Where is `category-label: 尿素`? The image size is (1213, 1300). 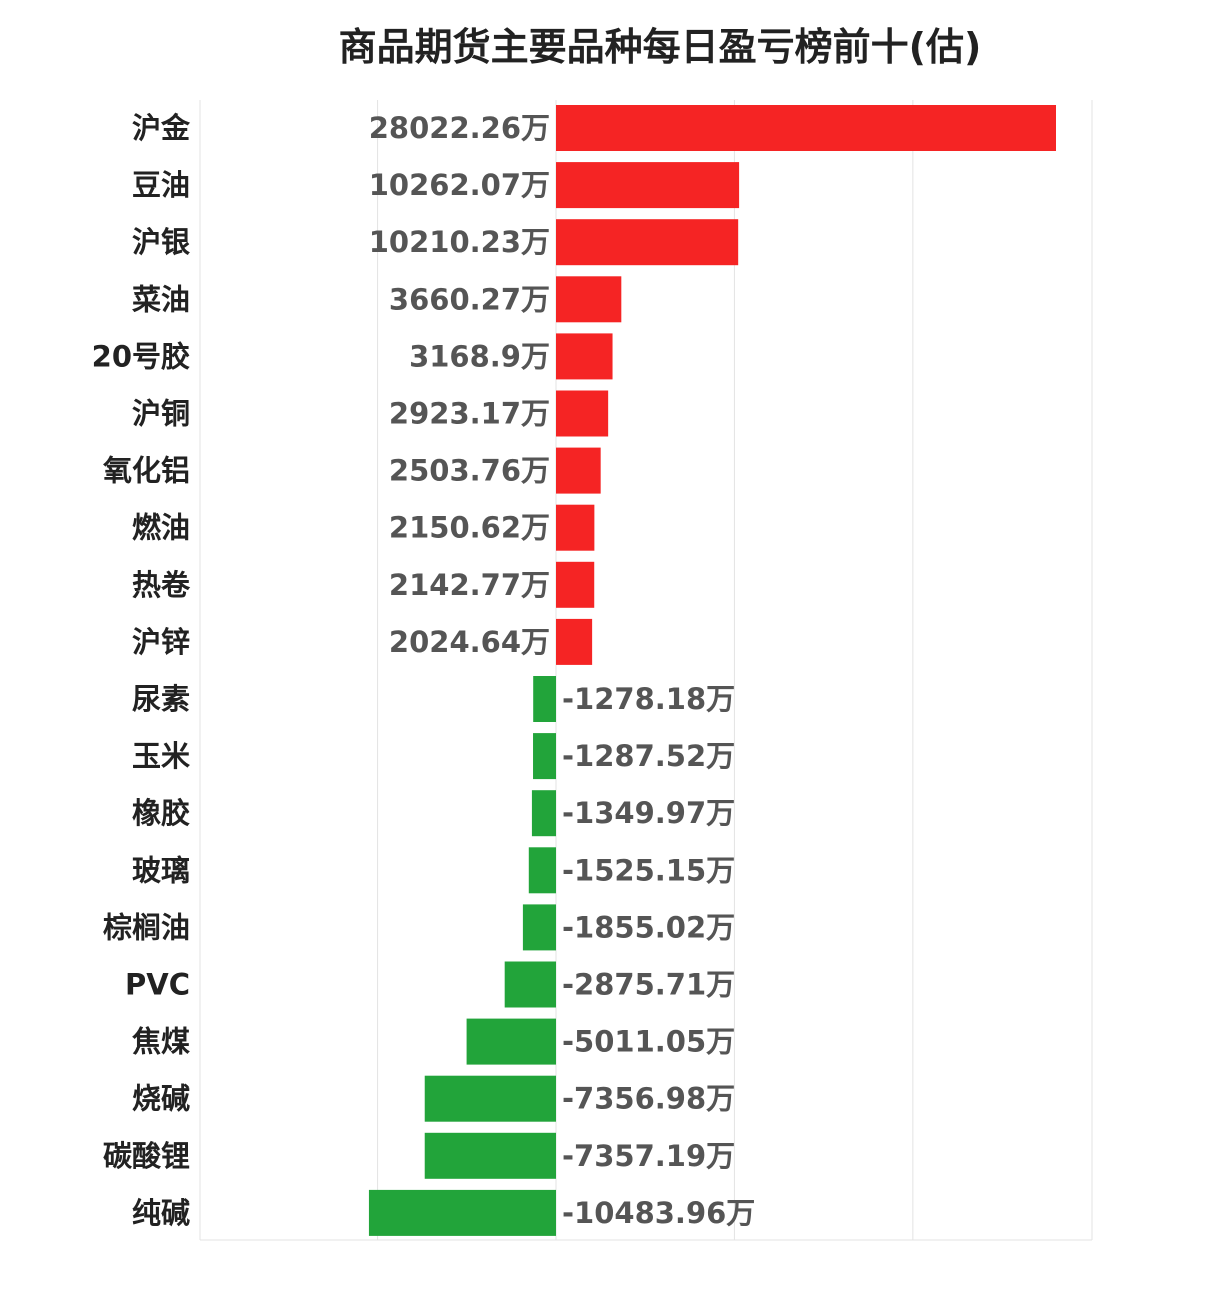
category-label: 尿素 is located at coordinates (161, 699).